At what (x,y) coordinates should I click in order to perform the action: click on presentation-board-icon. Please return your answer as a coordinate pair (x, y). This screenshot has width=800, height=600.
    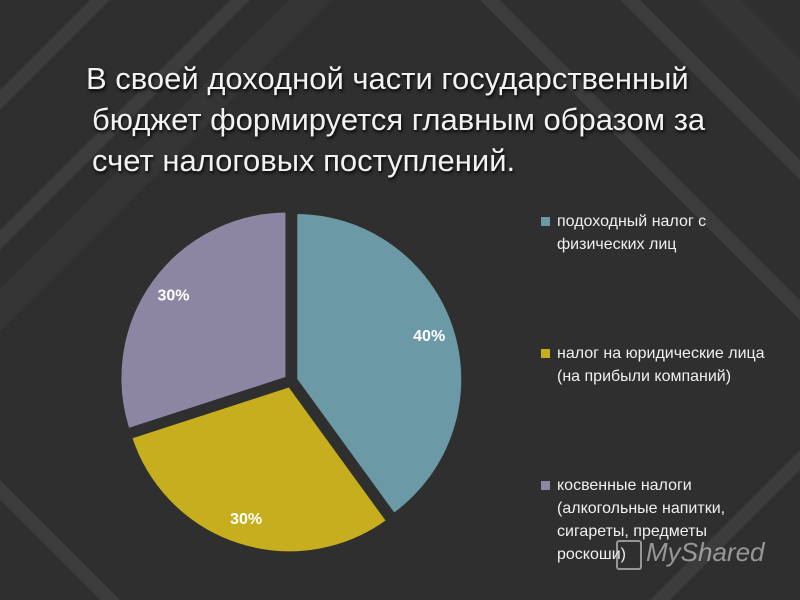
    Looking at the image, I should click on (629, 555).